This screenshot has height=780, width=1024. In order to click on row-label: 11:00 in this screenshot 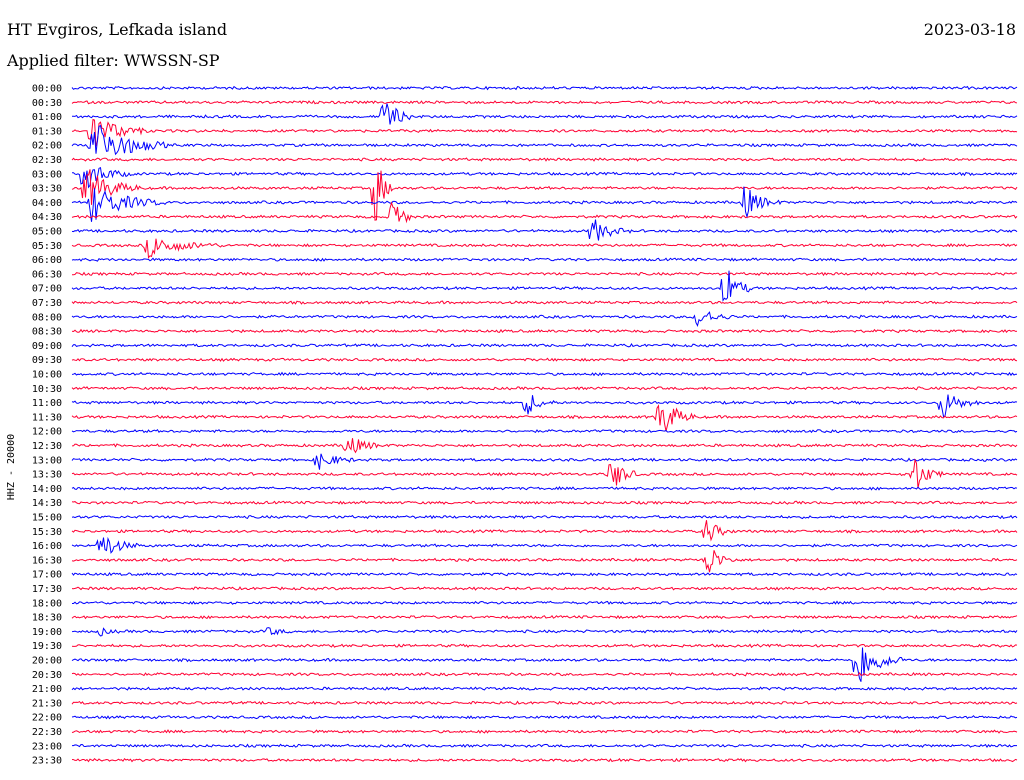, I will do `click(47, 403)`.